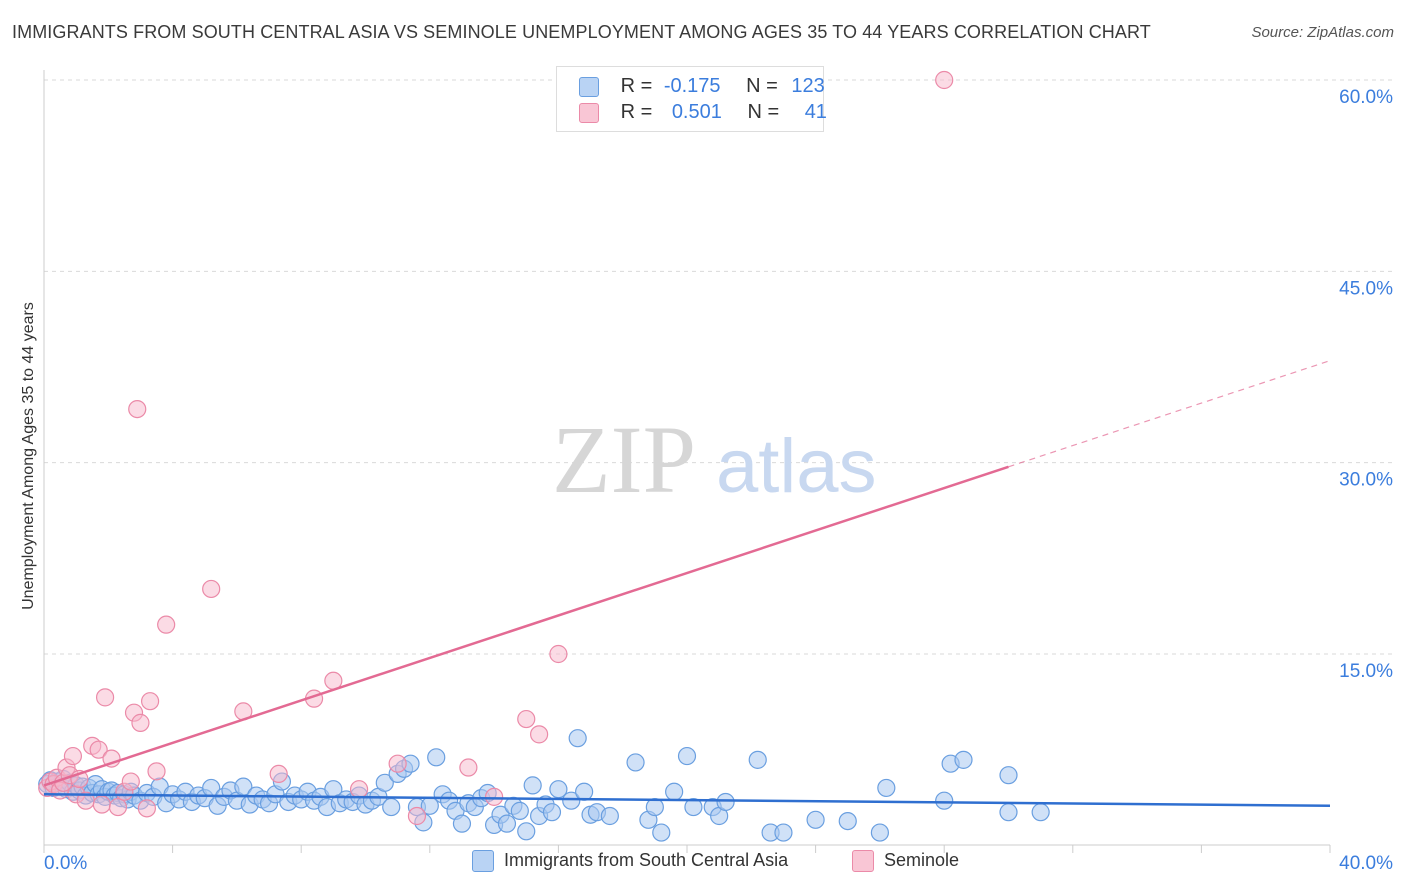  Describe the element at coordinates (483, 861) in the screenshot. I see `bottom-legend-swatch-blue` at that location.